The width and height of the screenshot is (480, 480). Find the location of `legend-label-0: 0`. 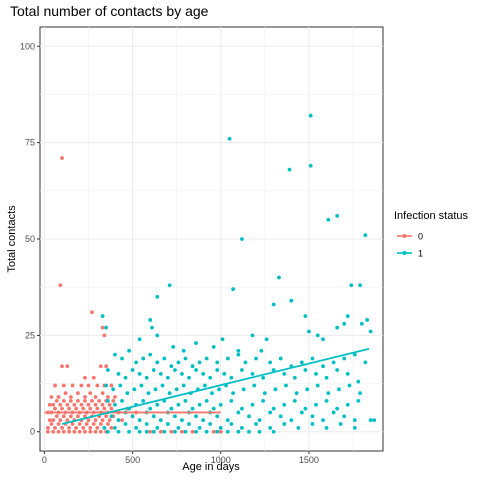

legend-label-0: 0 is located at coordinates (420, 237).